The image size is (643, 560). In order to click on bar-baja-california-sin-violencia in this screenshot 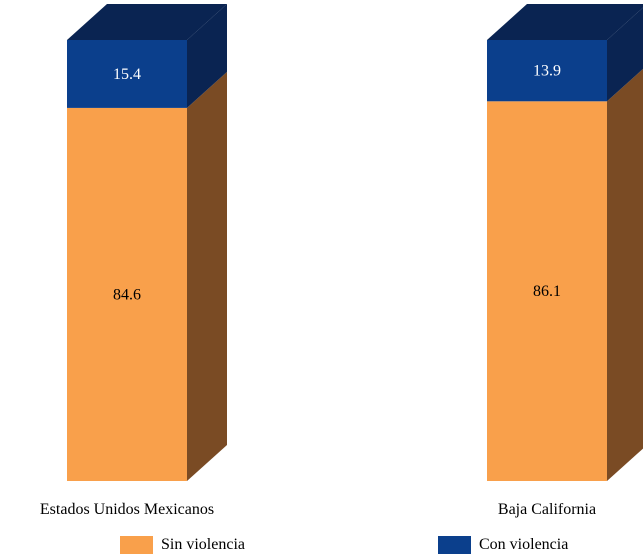, I will do `click(547, 291)`.